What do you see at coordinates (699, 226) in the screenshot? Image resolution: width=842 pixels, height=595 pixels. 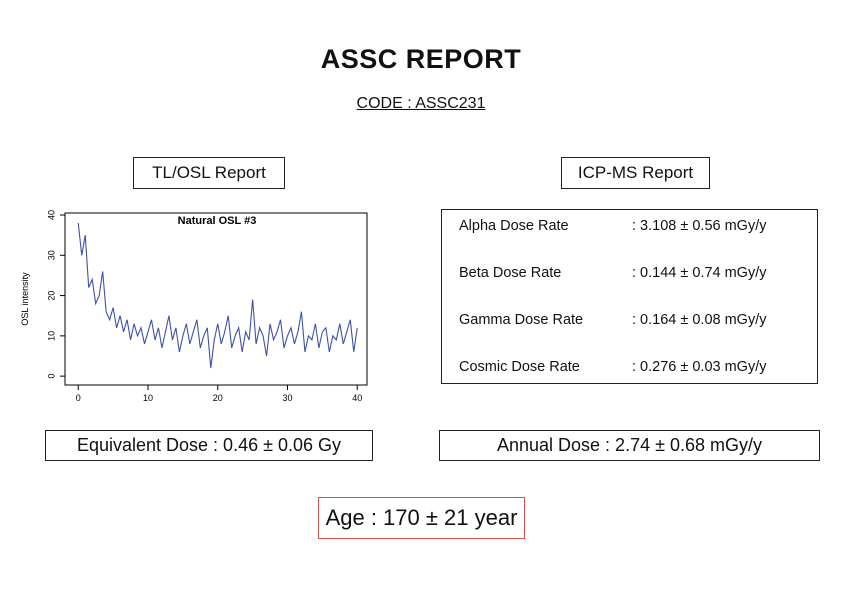 I see `row-value: : 3.108 ± 0.56 mGy/y` at bounding box center [699, 226].